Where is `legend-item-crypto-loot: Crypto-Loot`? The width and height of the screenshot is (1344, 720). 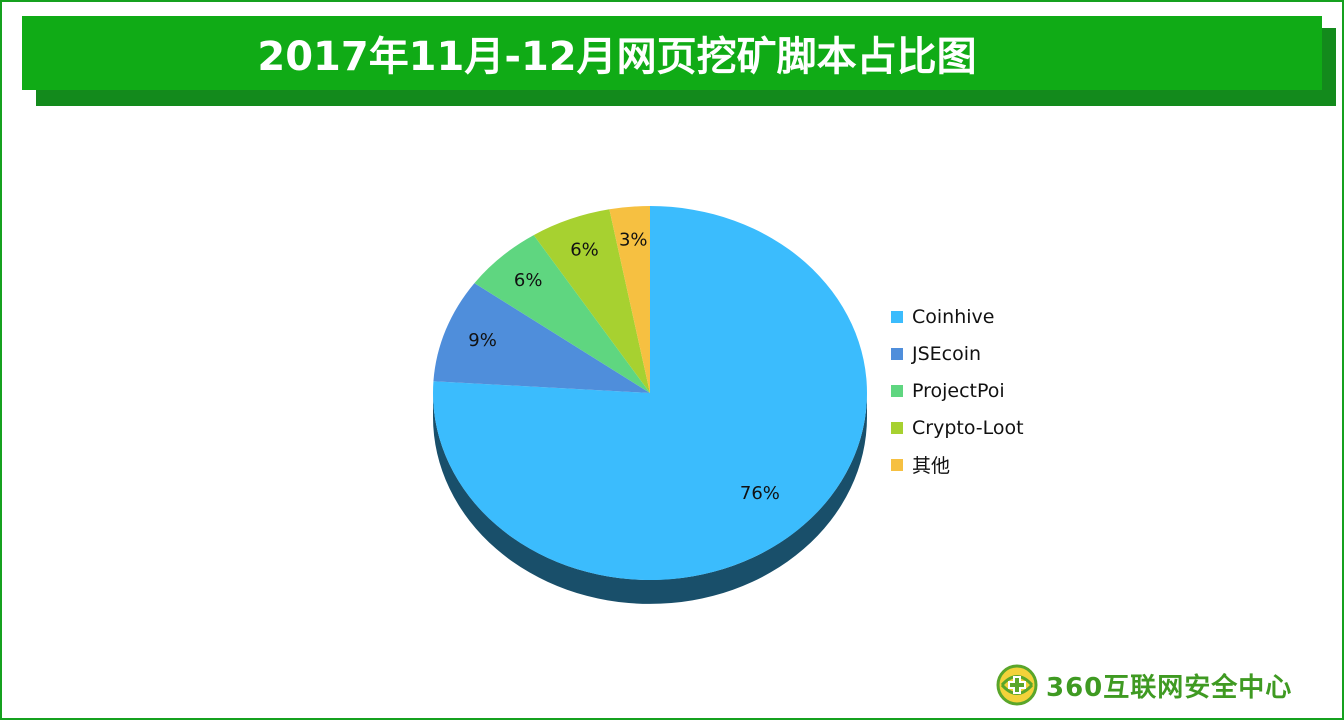
legend-item-crypto-loot: Crypto-Loot is located at coordinates (957, 427).